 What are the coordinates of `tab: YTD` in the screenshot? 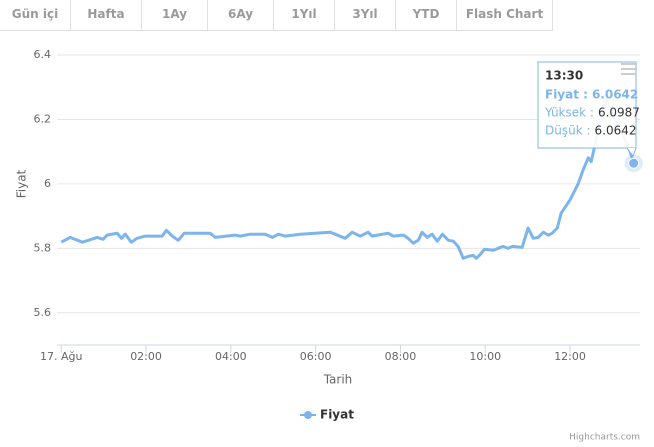 It's located at (426, 15).